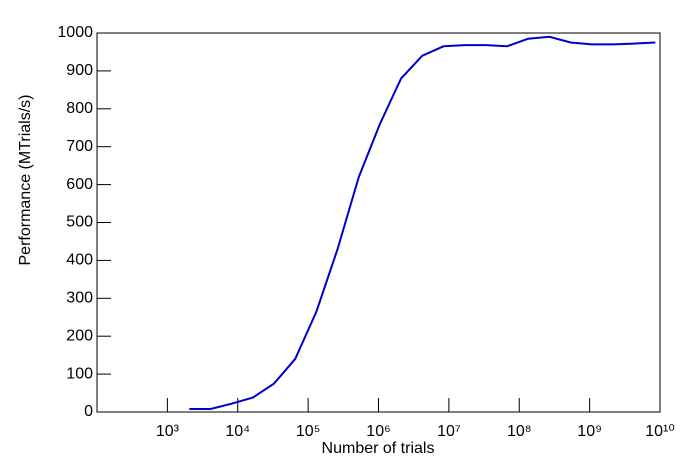 Image resolution: width=698 pixels, height=476 pixels. What do you see at coordinates (75, 32) in the screenshot?
I see `y-tick-label: 1000` at bounding box center [75, 32].